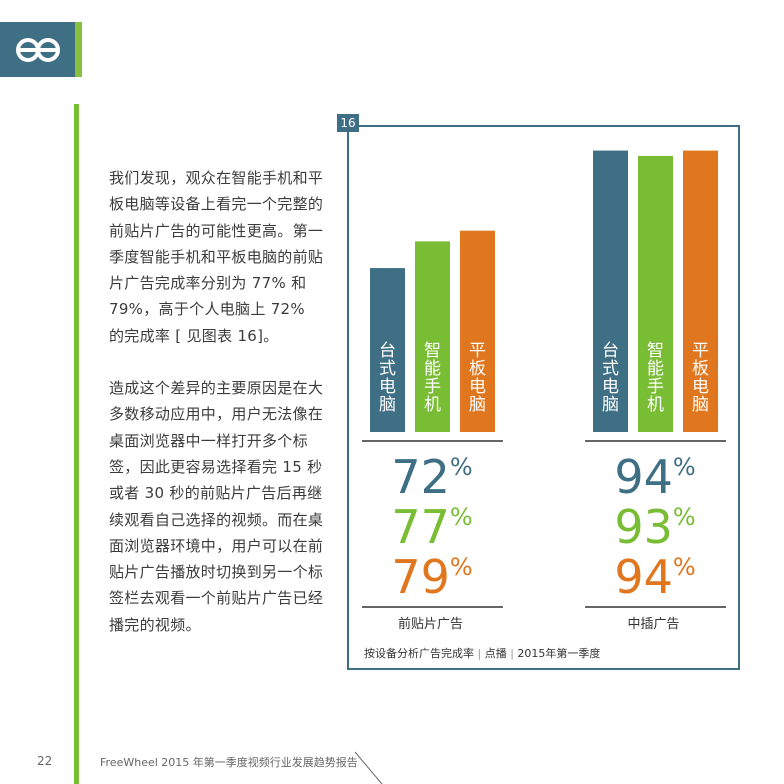 This screenshot has width=784, height=784. I want to click on freewheel-logo-icon, so click(37, 49).